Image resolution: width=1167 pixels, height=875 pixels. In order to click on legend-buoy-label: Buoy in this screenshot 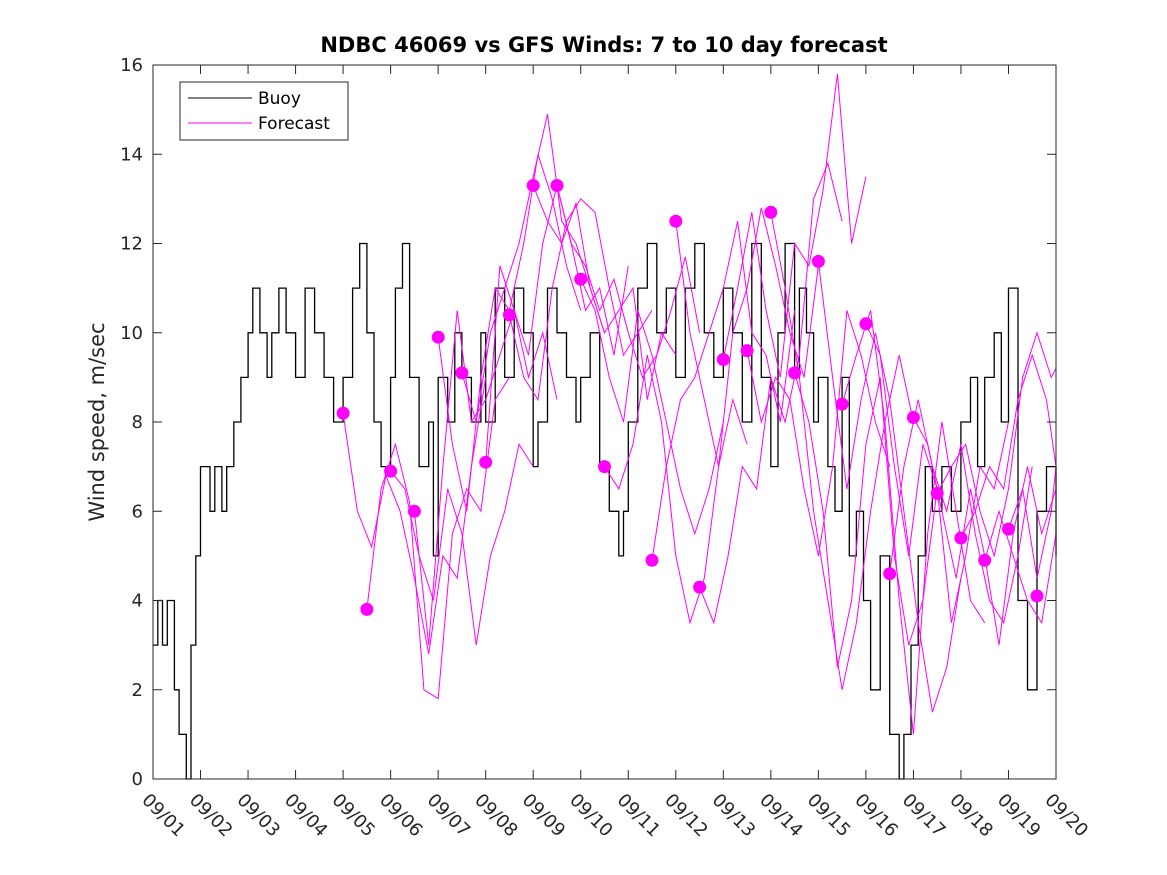, I will do `click(279, 99)`.